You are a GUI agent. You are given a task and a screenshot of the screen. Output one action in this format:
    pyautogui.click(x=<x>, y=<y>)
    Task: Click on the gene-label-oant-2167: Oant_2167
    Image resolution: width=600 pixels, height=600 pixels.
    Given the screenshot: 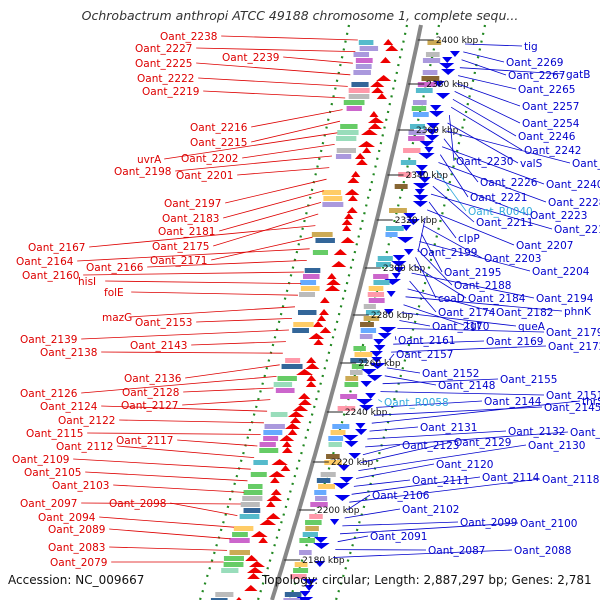 What is the action you would take?
    pyautogui.click(x=56, y=248)
    